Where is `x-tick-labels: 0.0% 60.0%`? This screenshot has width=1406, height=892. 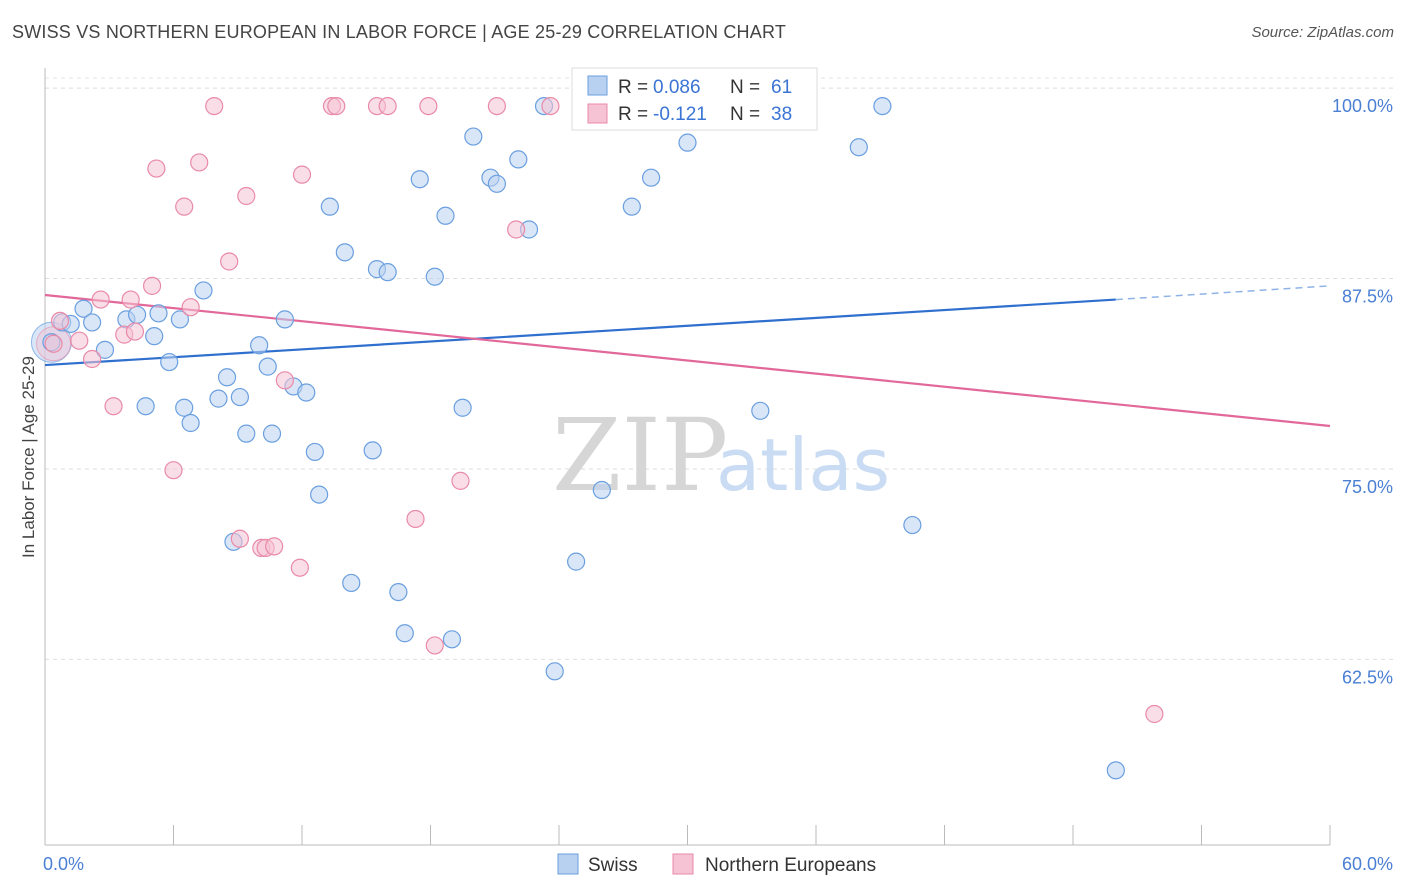 x-tick-labels: 0.0% 60.0% is located at coordinates (718, 864).